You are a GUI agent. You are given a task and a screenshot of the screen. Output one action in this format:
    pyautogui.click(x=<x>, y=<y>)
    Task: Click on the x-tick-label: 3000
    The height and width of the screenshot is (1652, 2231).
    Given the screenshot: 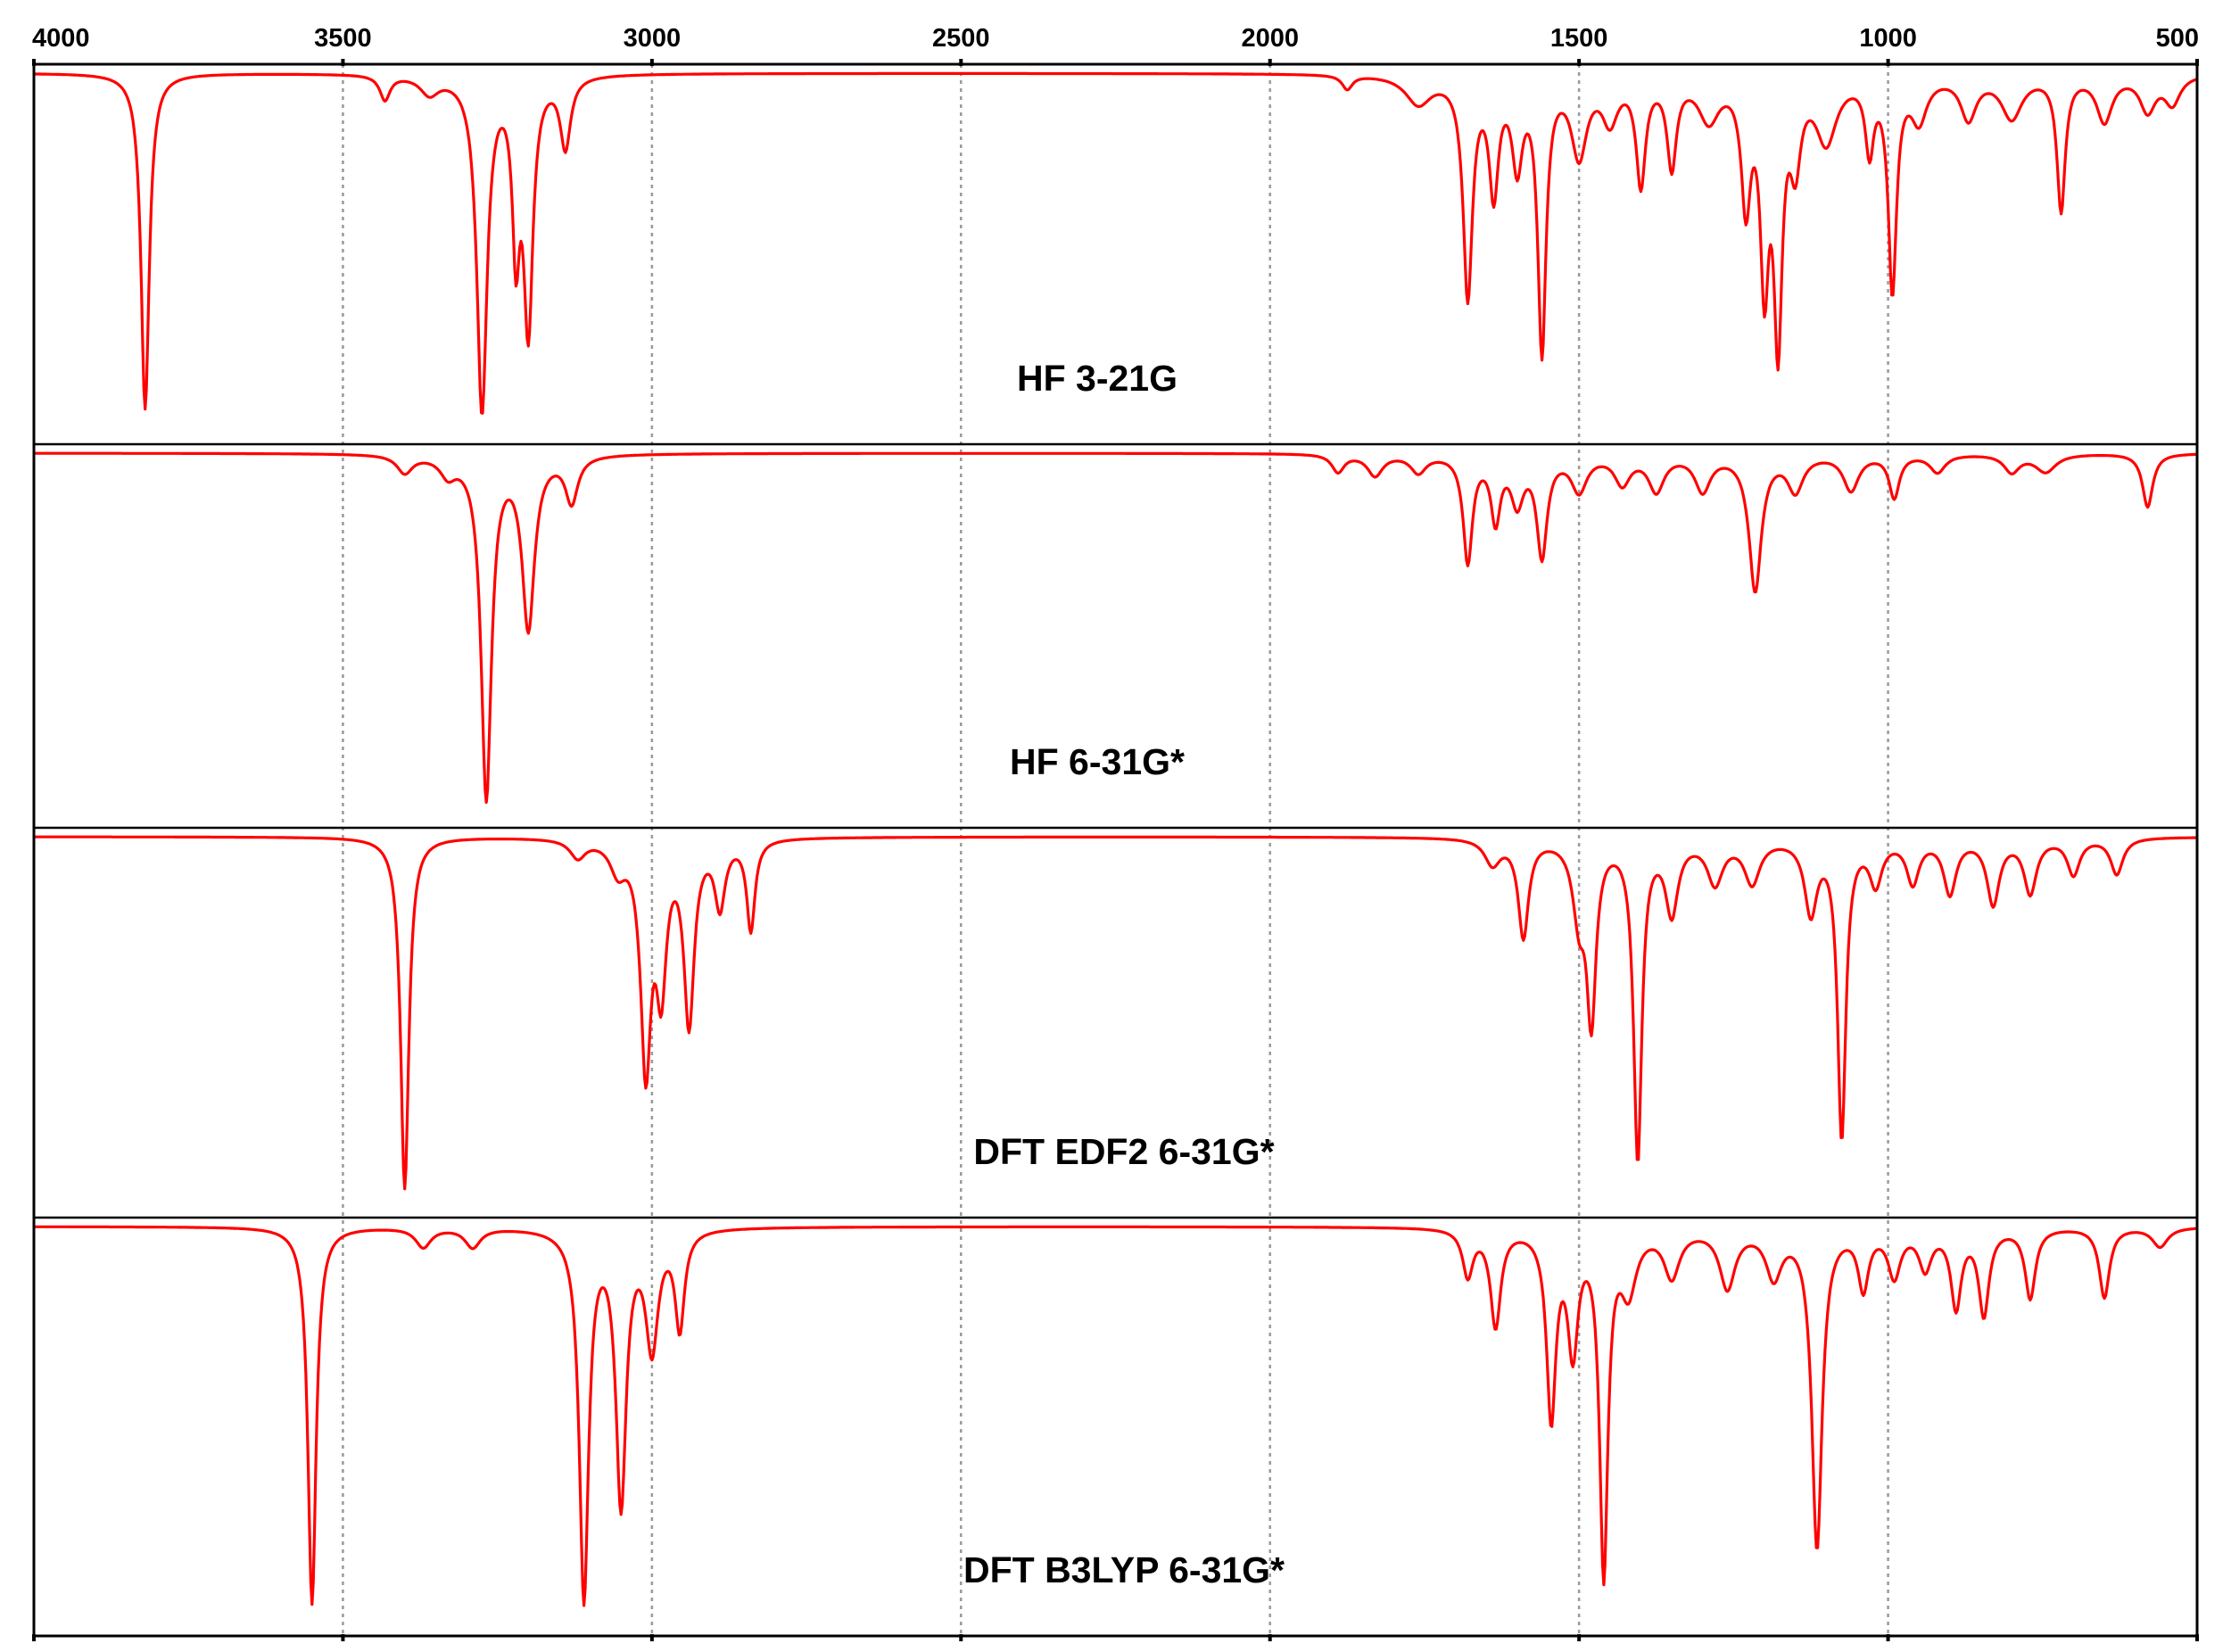 What is the action you would take?
    pyautogui.click(x=653, y=38)
    